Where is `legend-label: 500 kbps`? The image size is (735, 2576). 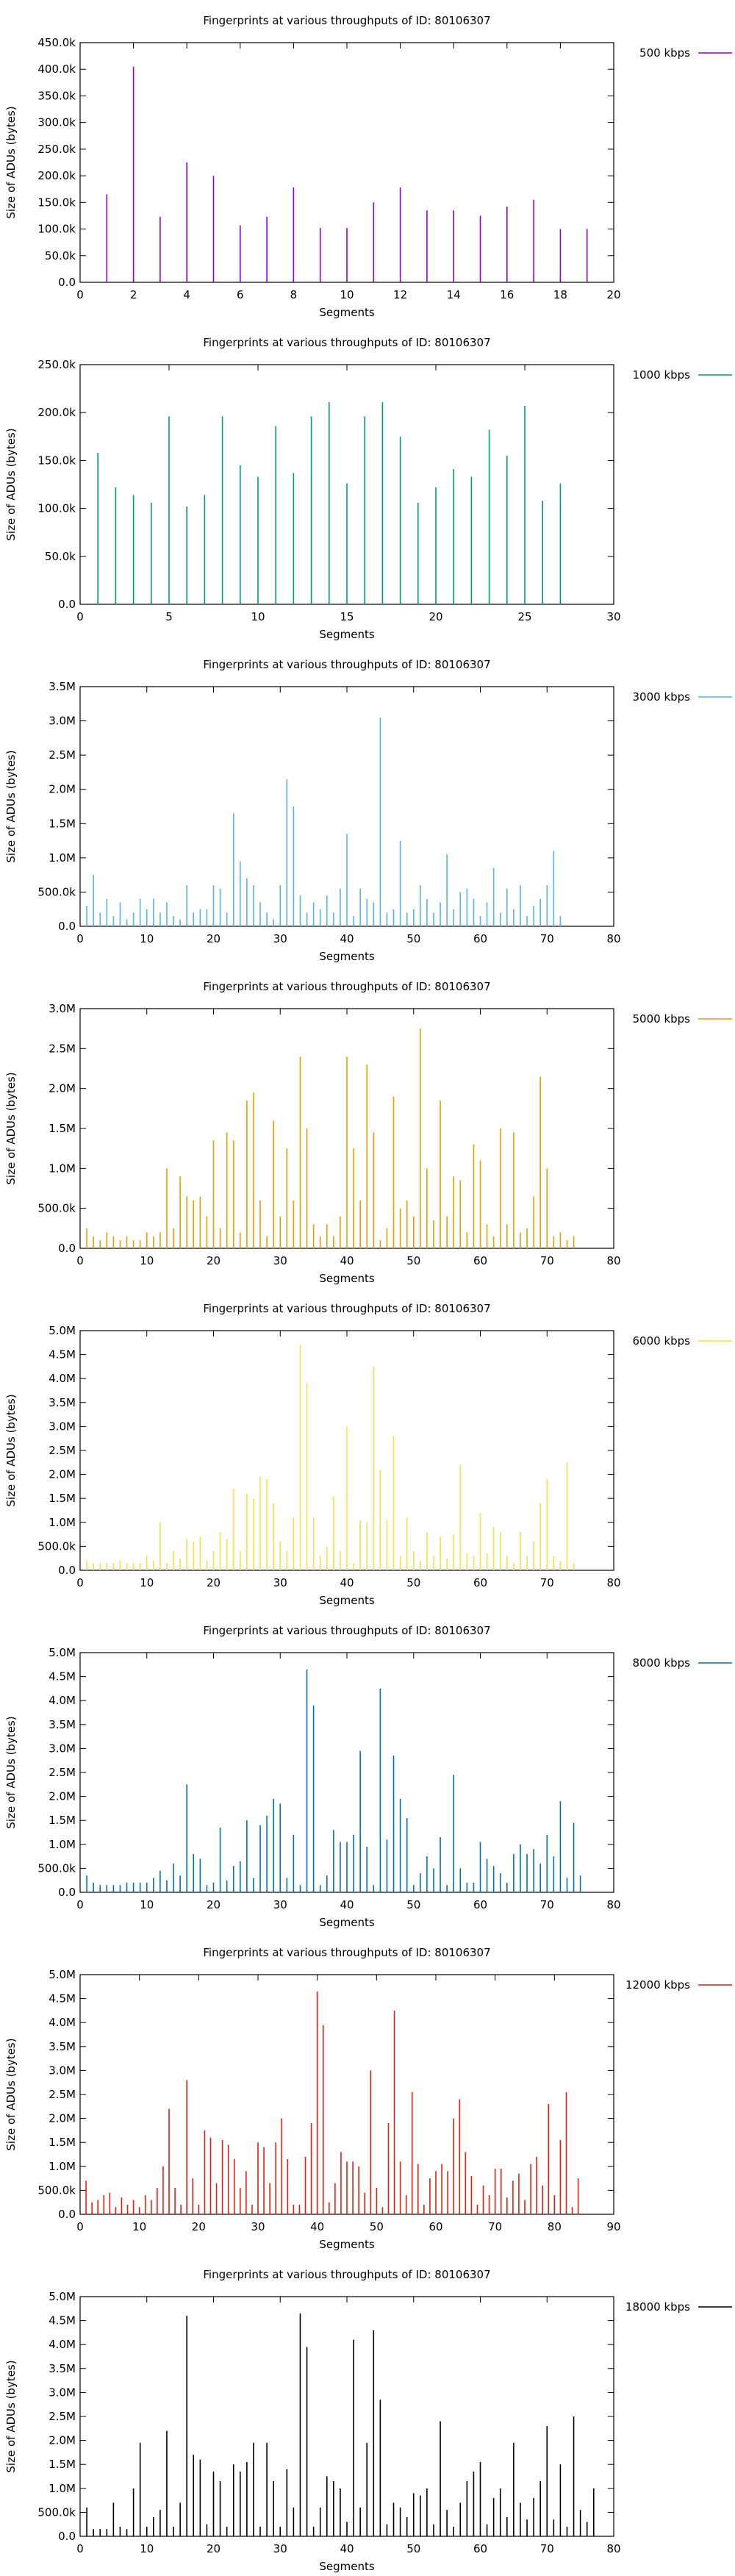 legend-label: 500 kbps is located at coordinates (664, 53).